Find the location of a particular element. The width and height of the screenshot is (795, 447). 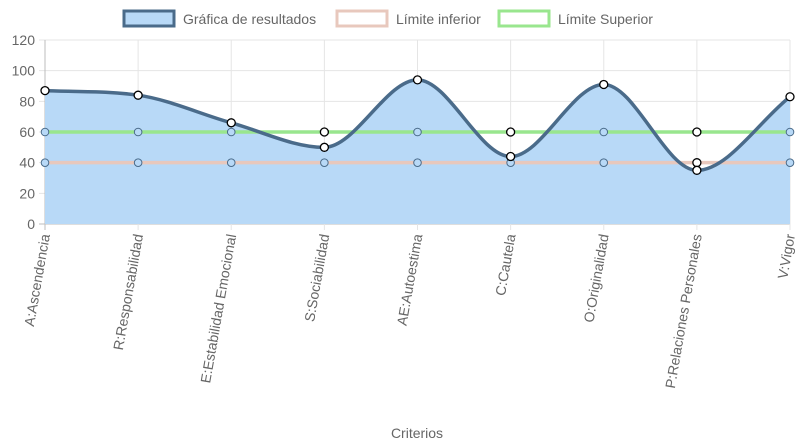

y-axis-ticks: 0 20 40 60 80 100 120 is located at coordinates (24, 132).